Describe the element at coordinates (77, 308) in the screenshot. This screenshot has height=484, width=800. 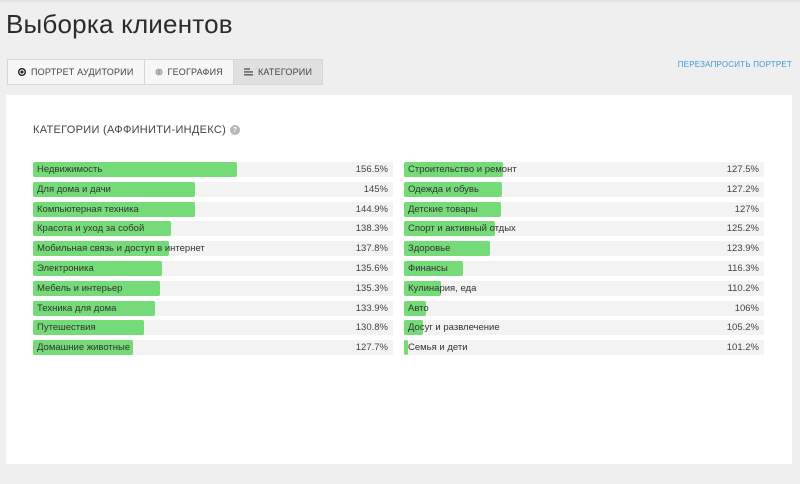
I see `category-label: Техника для дома` at that location.